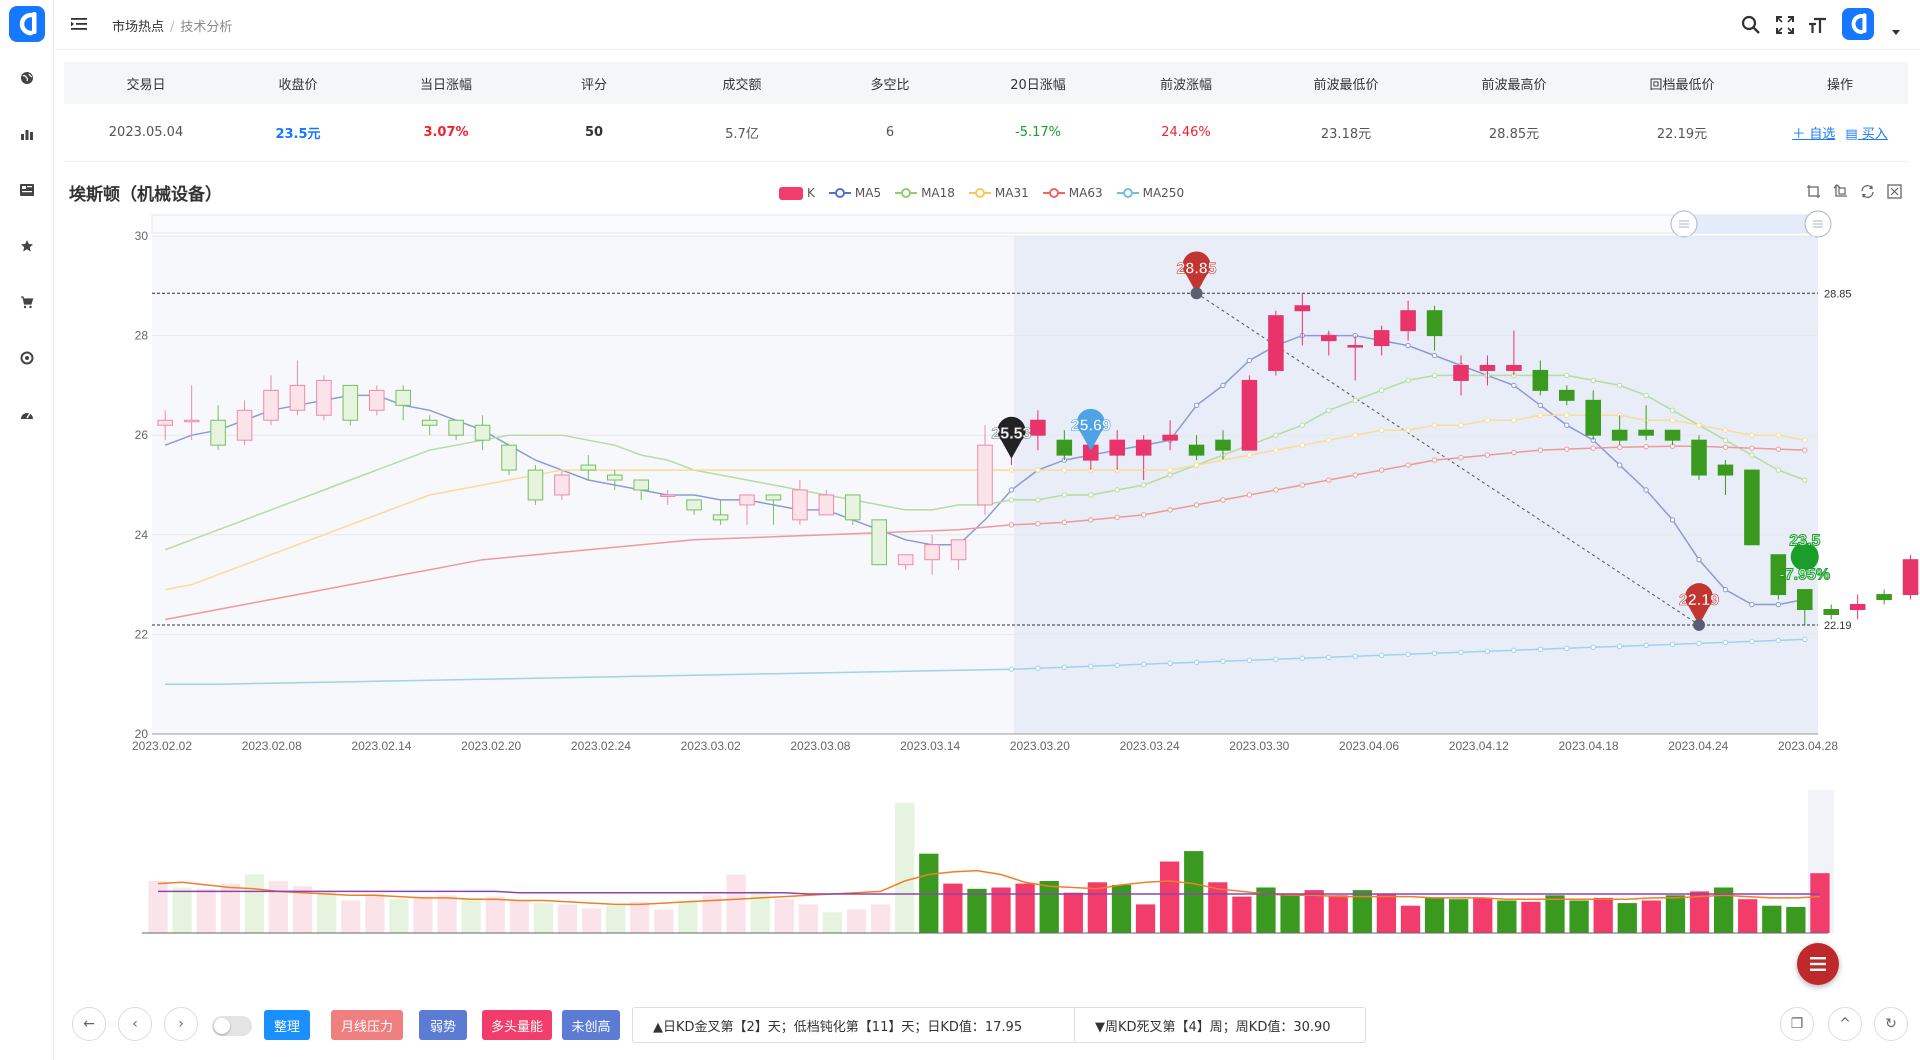 This screenshot has height=1060, width=1920. Describe the element at coordinates (27, 246) in the screenshot. I see `star-icon` at that location.